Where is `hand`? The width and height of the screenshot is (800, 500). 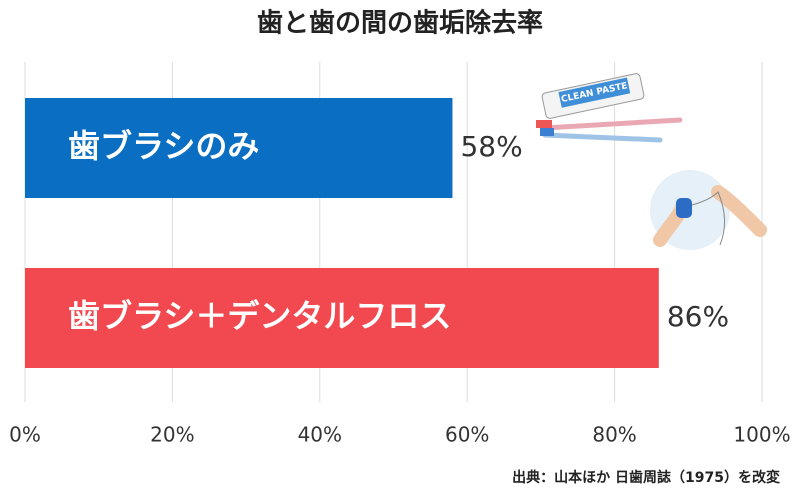 hand is located at coordinates (739, 211).